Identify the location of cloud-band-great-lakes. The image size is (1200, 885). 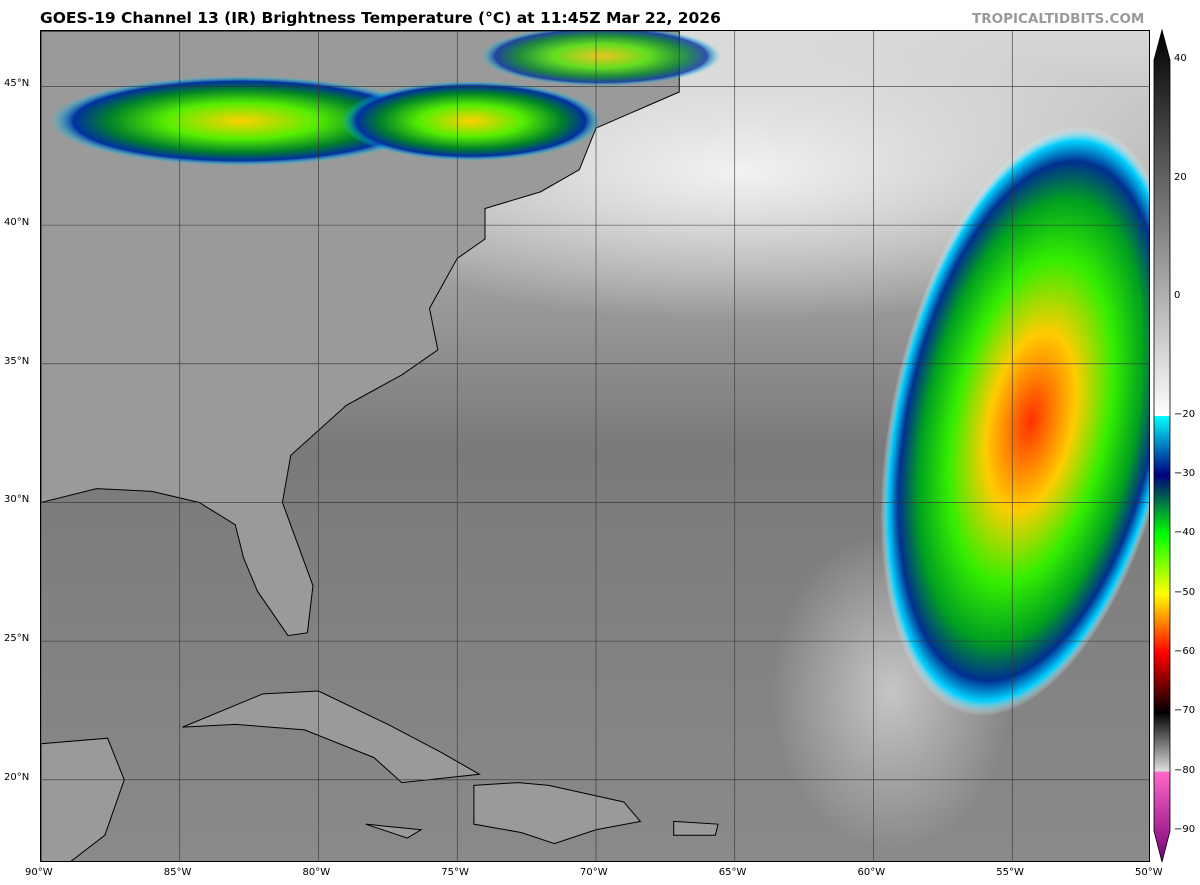
(241, 121).